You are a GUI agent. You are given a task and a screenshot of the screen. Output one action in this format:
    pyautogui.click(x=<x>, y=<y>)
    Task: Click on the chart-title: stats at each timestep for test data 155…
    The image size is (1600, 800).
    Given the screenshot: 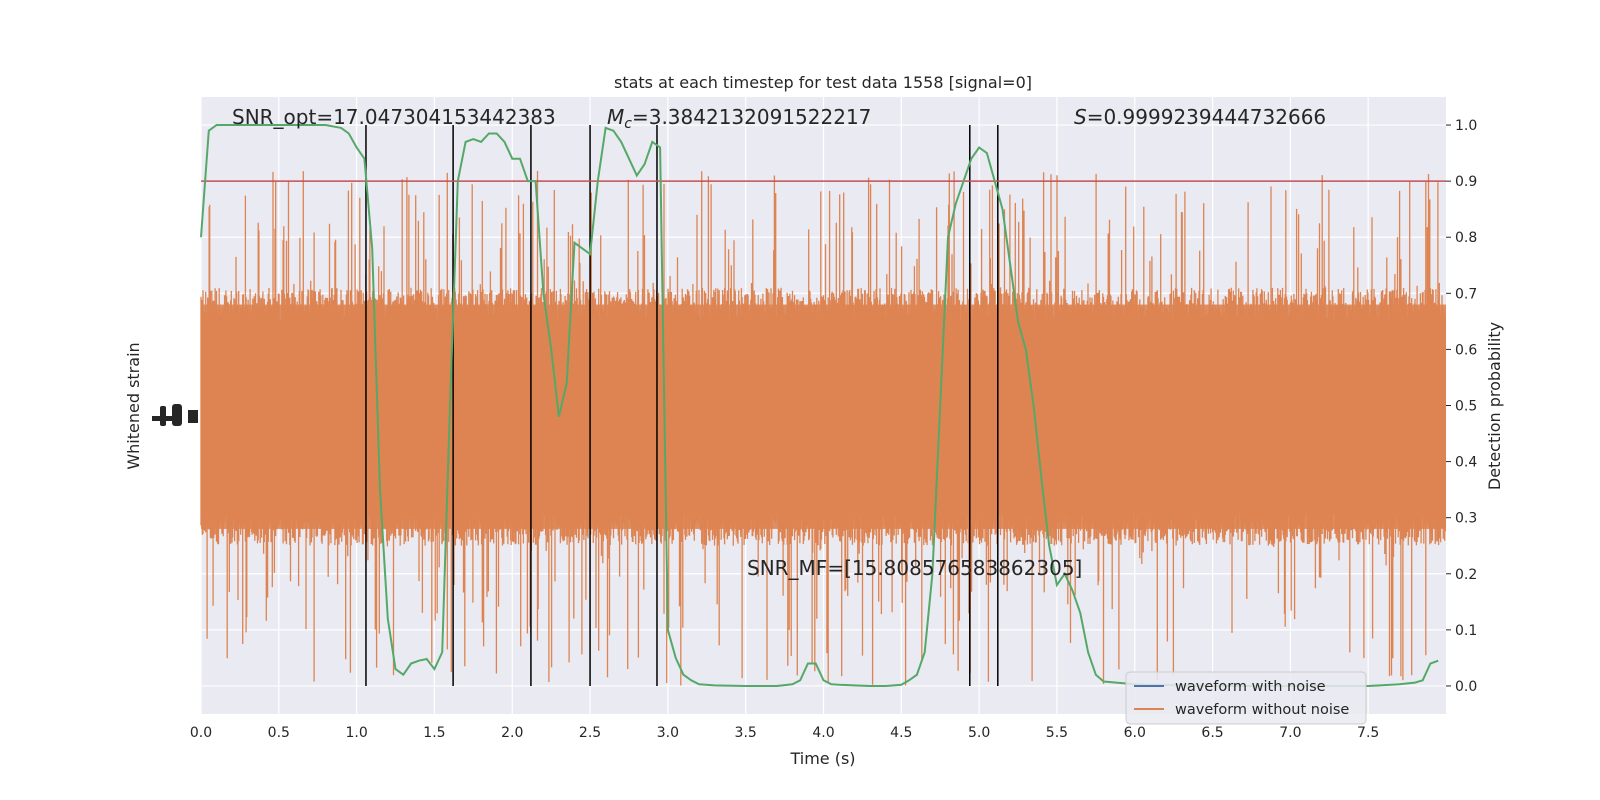 What is the action you would take?
    pyautogui.click(x=823, y=82)
    